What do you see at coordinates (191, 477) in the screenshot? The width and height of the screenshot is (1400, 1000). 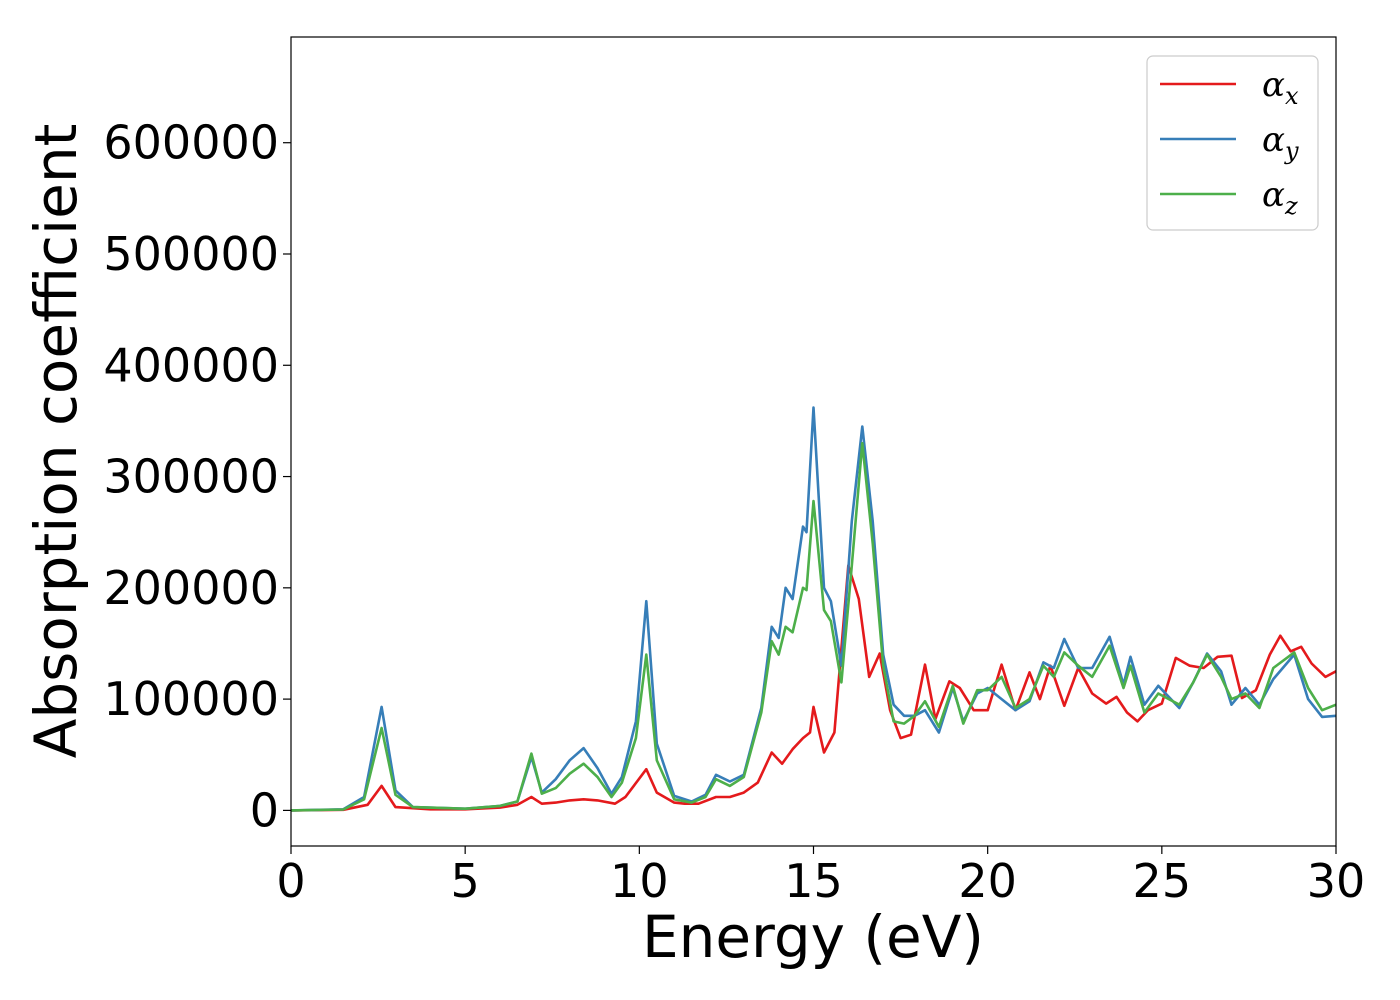 I see `y-tick-label: 300000` at bounding box center [191, 477].